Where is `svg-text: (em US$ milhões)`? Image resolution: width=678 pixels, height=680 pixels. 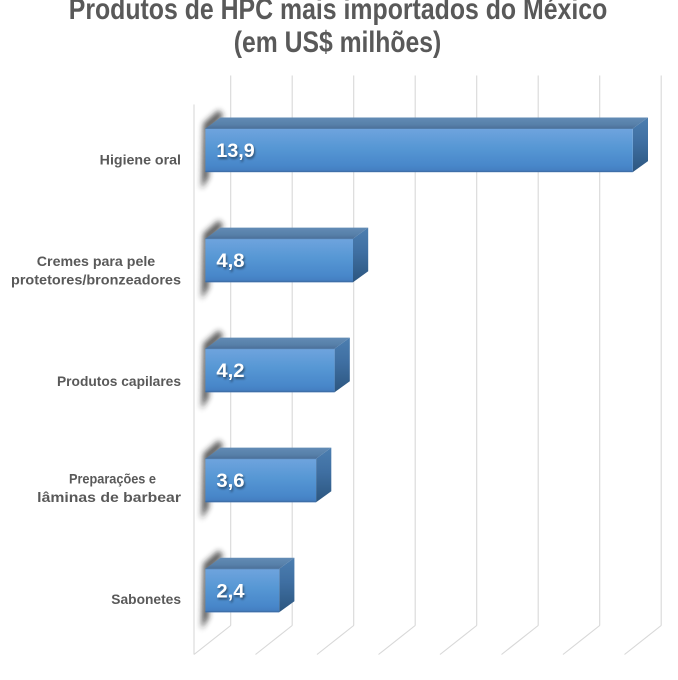 svg-text: (em US$ milhões) is located at coordinates (338, 42).